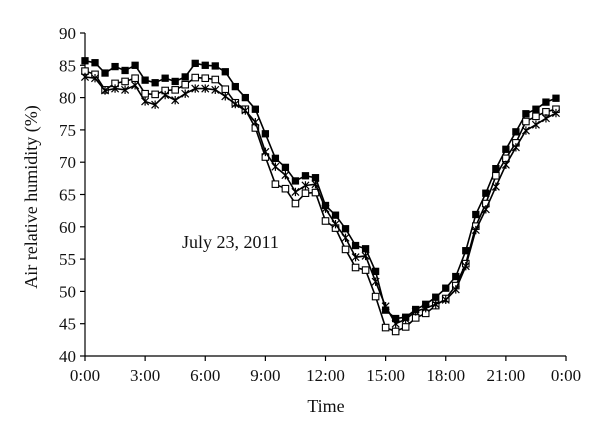 The height and width of the screenshot is (438, 600). I want to click on x-tick-label: 15:00, so click(385, 375).